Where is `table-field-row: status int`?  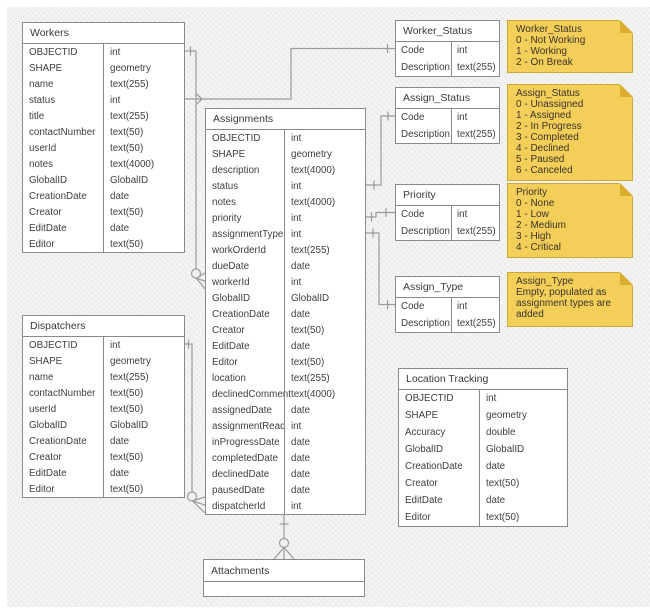
table-field-row: status int is located at coordinates (103, 100).